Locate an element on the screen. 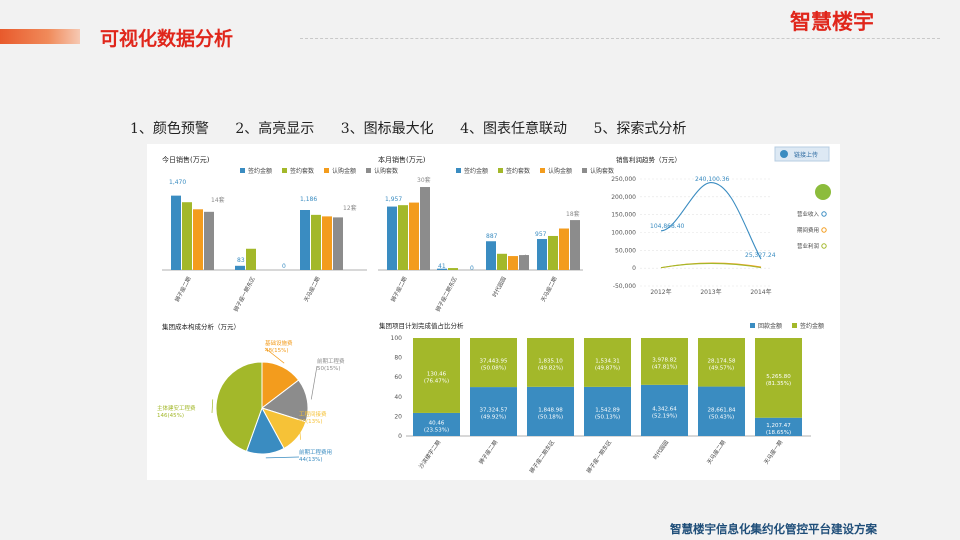  data-label: 37,324.57 is located at coordinates (494, 411).